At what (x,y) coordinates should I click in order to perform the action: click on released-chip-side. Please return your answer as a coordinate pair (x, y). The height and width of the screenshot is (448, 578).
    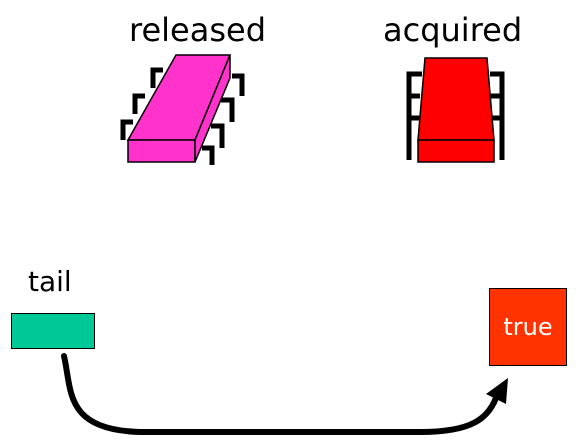
    Looking at the image, I should click on (212, 108).